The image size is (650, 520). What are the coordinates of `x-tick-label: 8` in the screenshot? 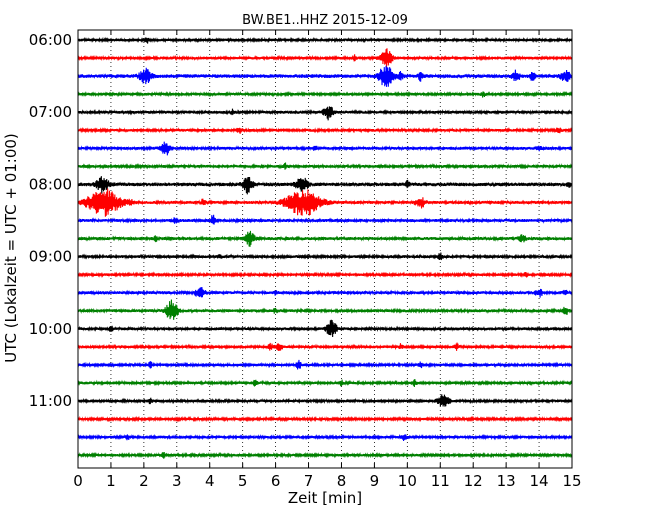 It's located at (342, 481).